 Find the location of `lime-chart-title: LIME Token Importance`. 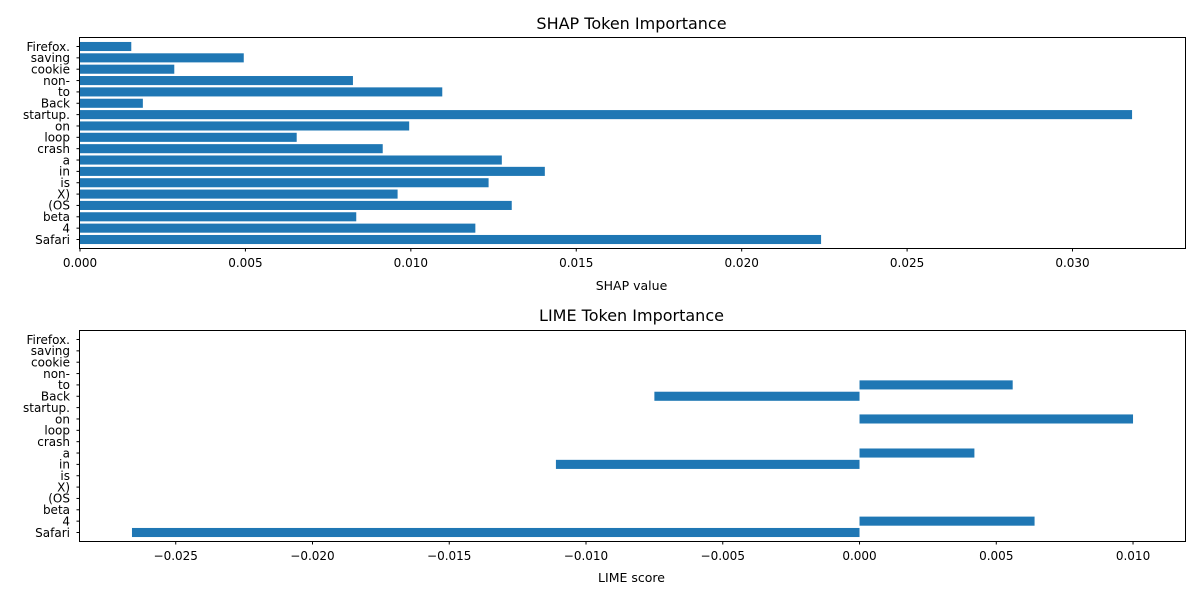

lime-chart-title: LIME Token Importance is located at coordinates (631, 315).